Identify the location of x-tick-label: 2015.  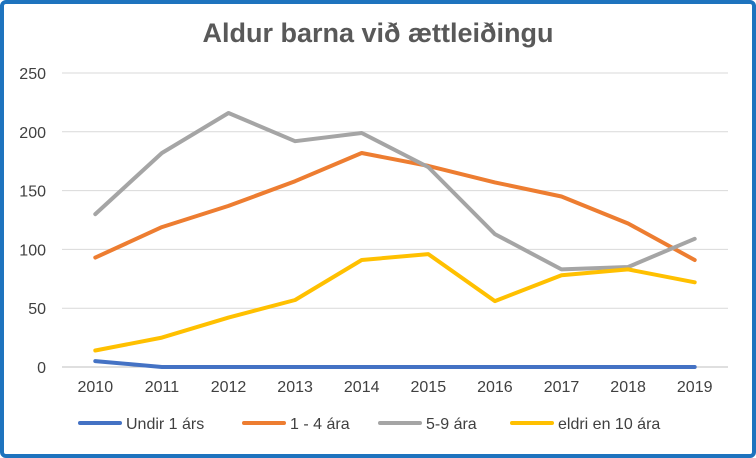
(429, 387).